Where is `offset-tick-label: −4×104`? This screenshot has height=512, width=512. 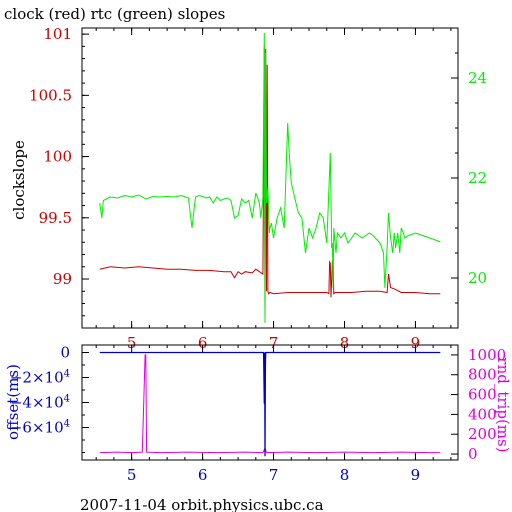 offset-tick-label: −4×104 is located at coordinates (40, 403).